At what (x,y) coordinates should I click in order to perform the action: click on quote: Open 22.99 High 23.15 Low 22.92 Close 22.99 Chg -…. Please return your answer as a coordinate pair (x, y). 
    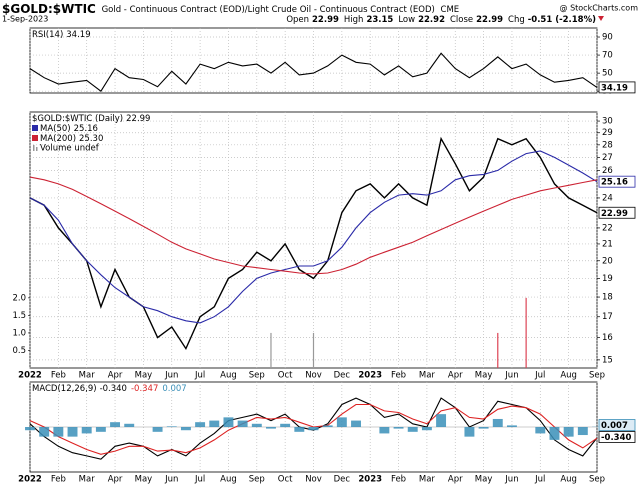
    Looking at the image, I should click on (441, 20).